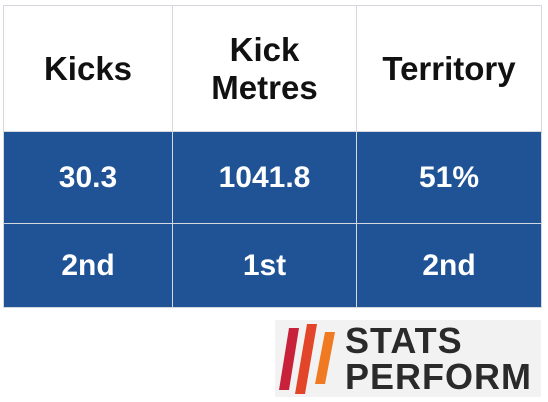 The height and width of the screenshot is (402, 548). What do you see at coordinates (264, 265) in the screenshot?
I see `cell: 1st` at bounding box center [264, 265].